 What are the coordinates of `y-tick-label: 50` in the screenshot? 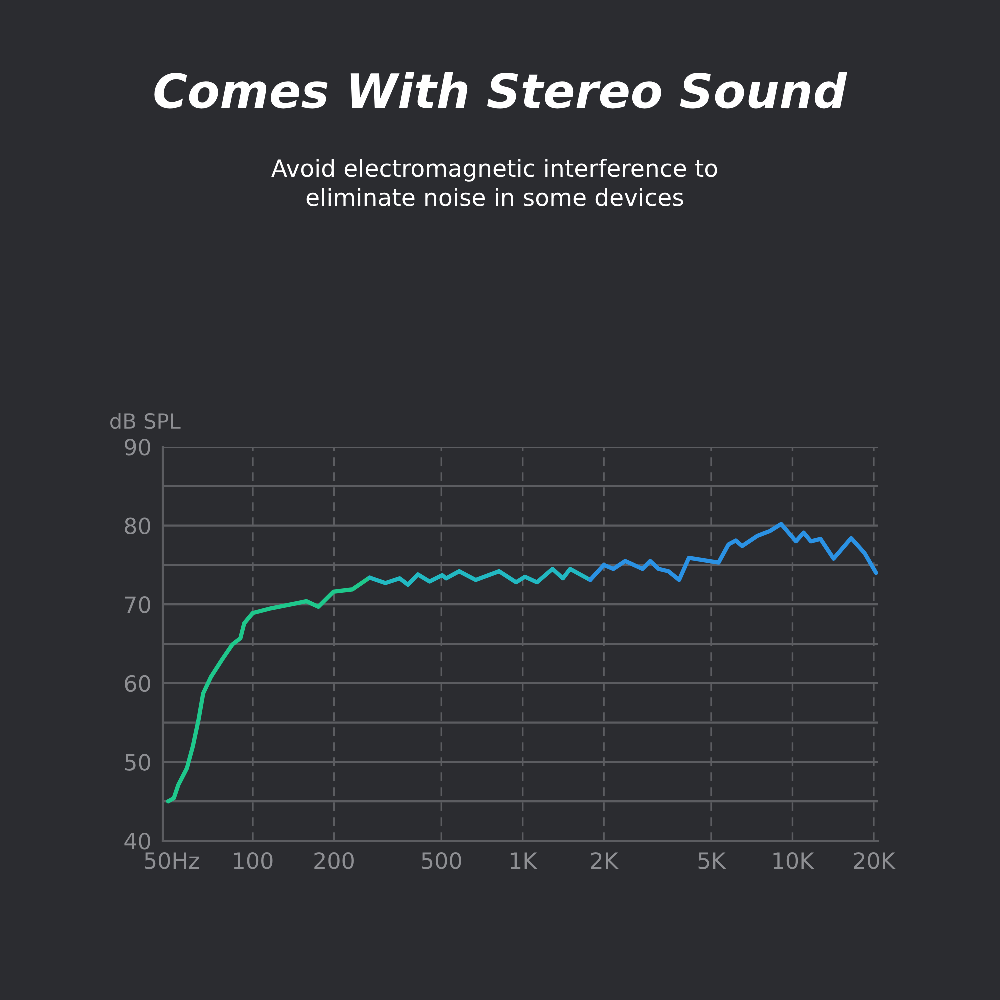 It's located at (137, 762).